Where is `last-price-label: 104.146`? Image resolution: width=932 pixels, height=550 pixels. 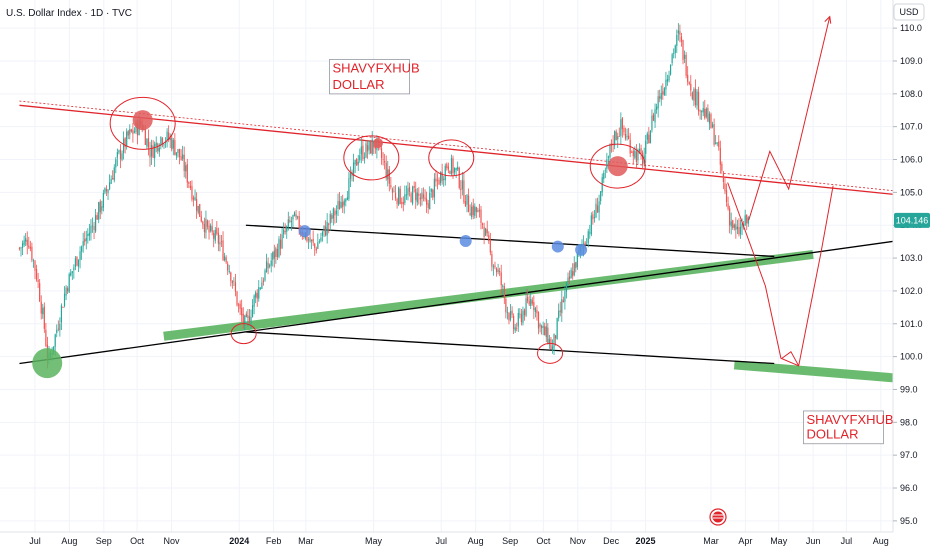
last-price-label: 104.146 is located at coordinates (912, 220).